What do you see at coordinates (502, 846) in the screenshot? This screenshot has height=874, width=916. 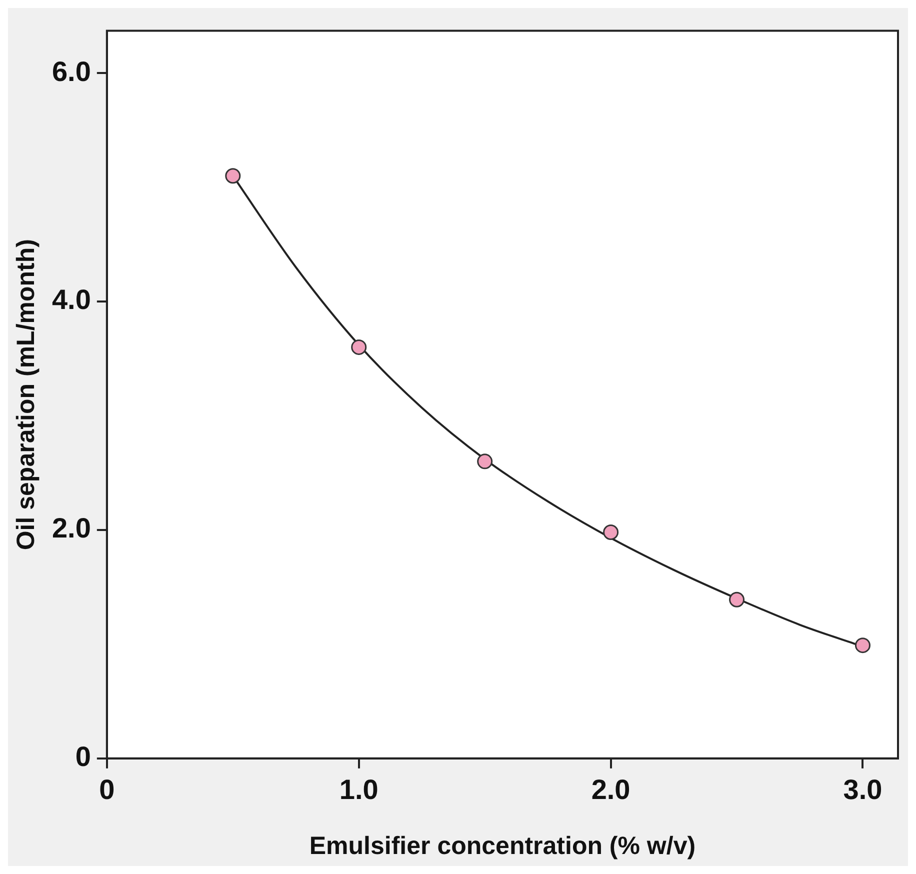 I see `x-axis-title: Emulsifier concentration (% w/v)` at bounding box center [502, 846].